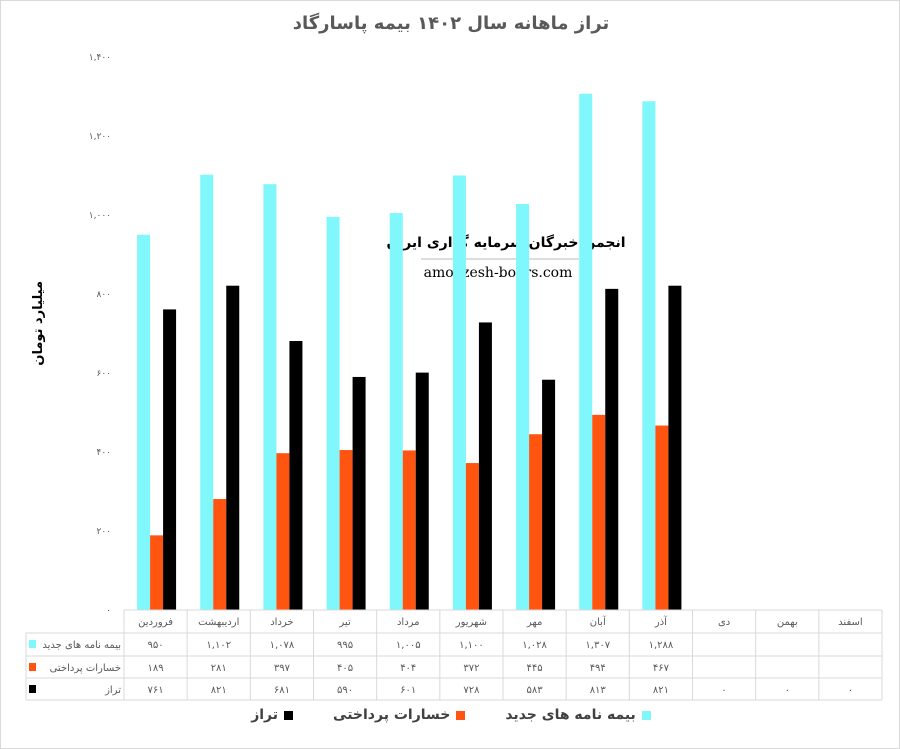 This screenshot has width=900, height=749. Describe the element at coordinates (345, 668) in the screenshot. I see `data-label: ۴۰۵` at that location.